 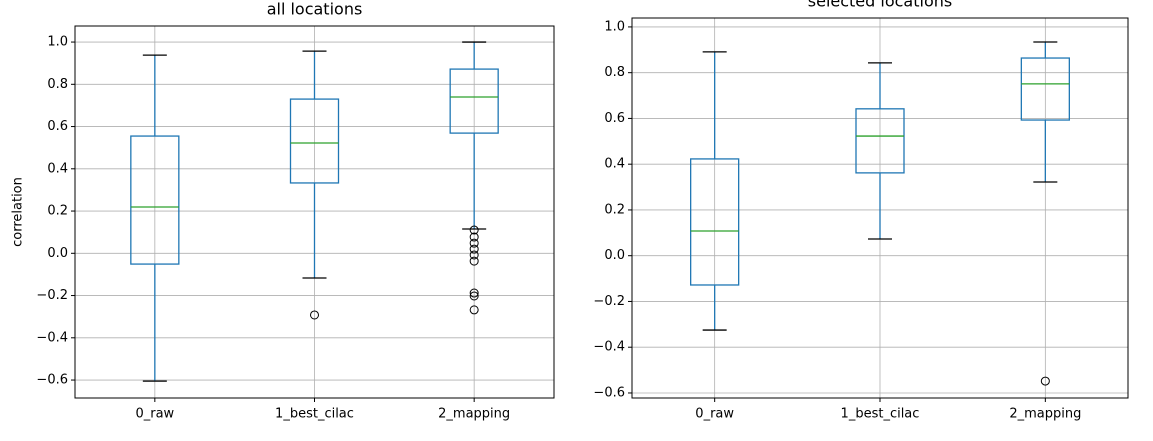 What do you see at coordinates (880, 5) in the screenshot?
I see `axes-title: selected locations` at bounding box center [880, 5].